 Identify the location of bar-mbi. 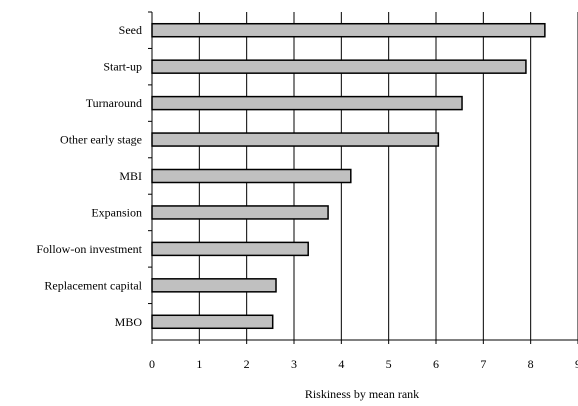
(251, 176).